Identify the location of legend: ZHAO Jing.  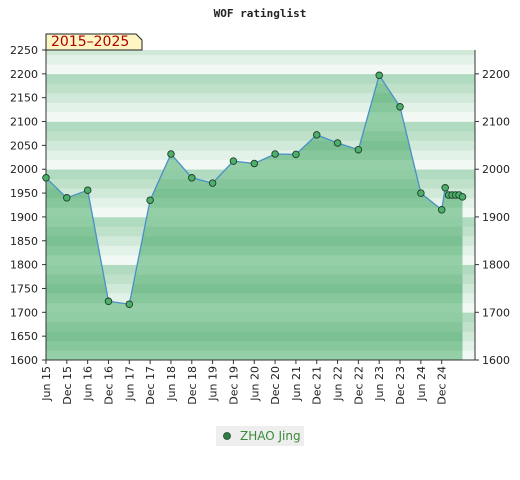
(260, 436).